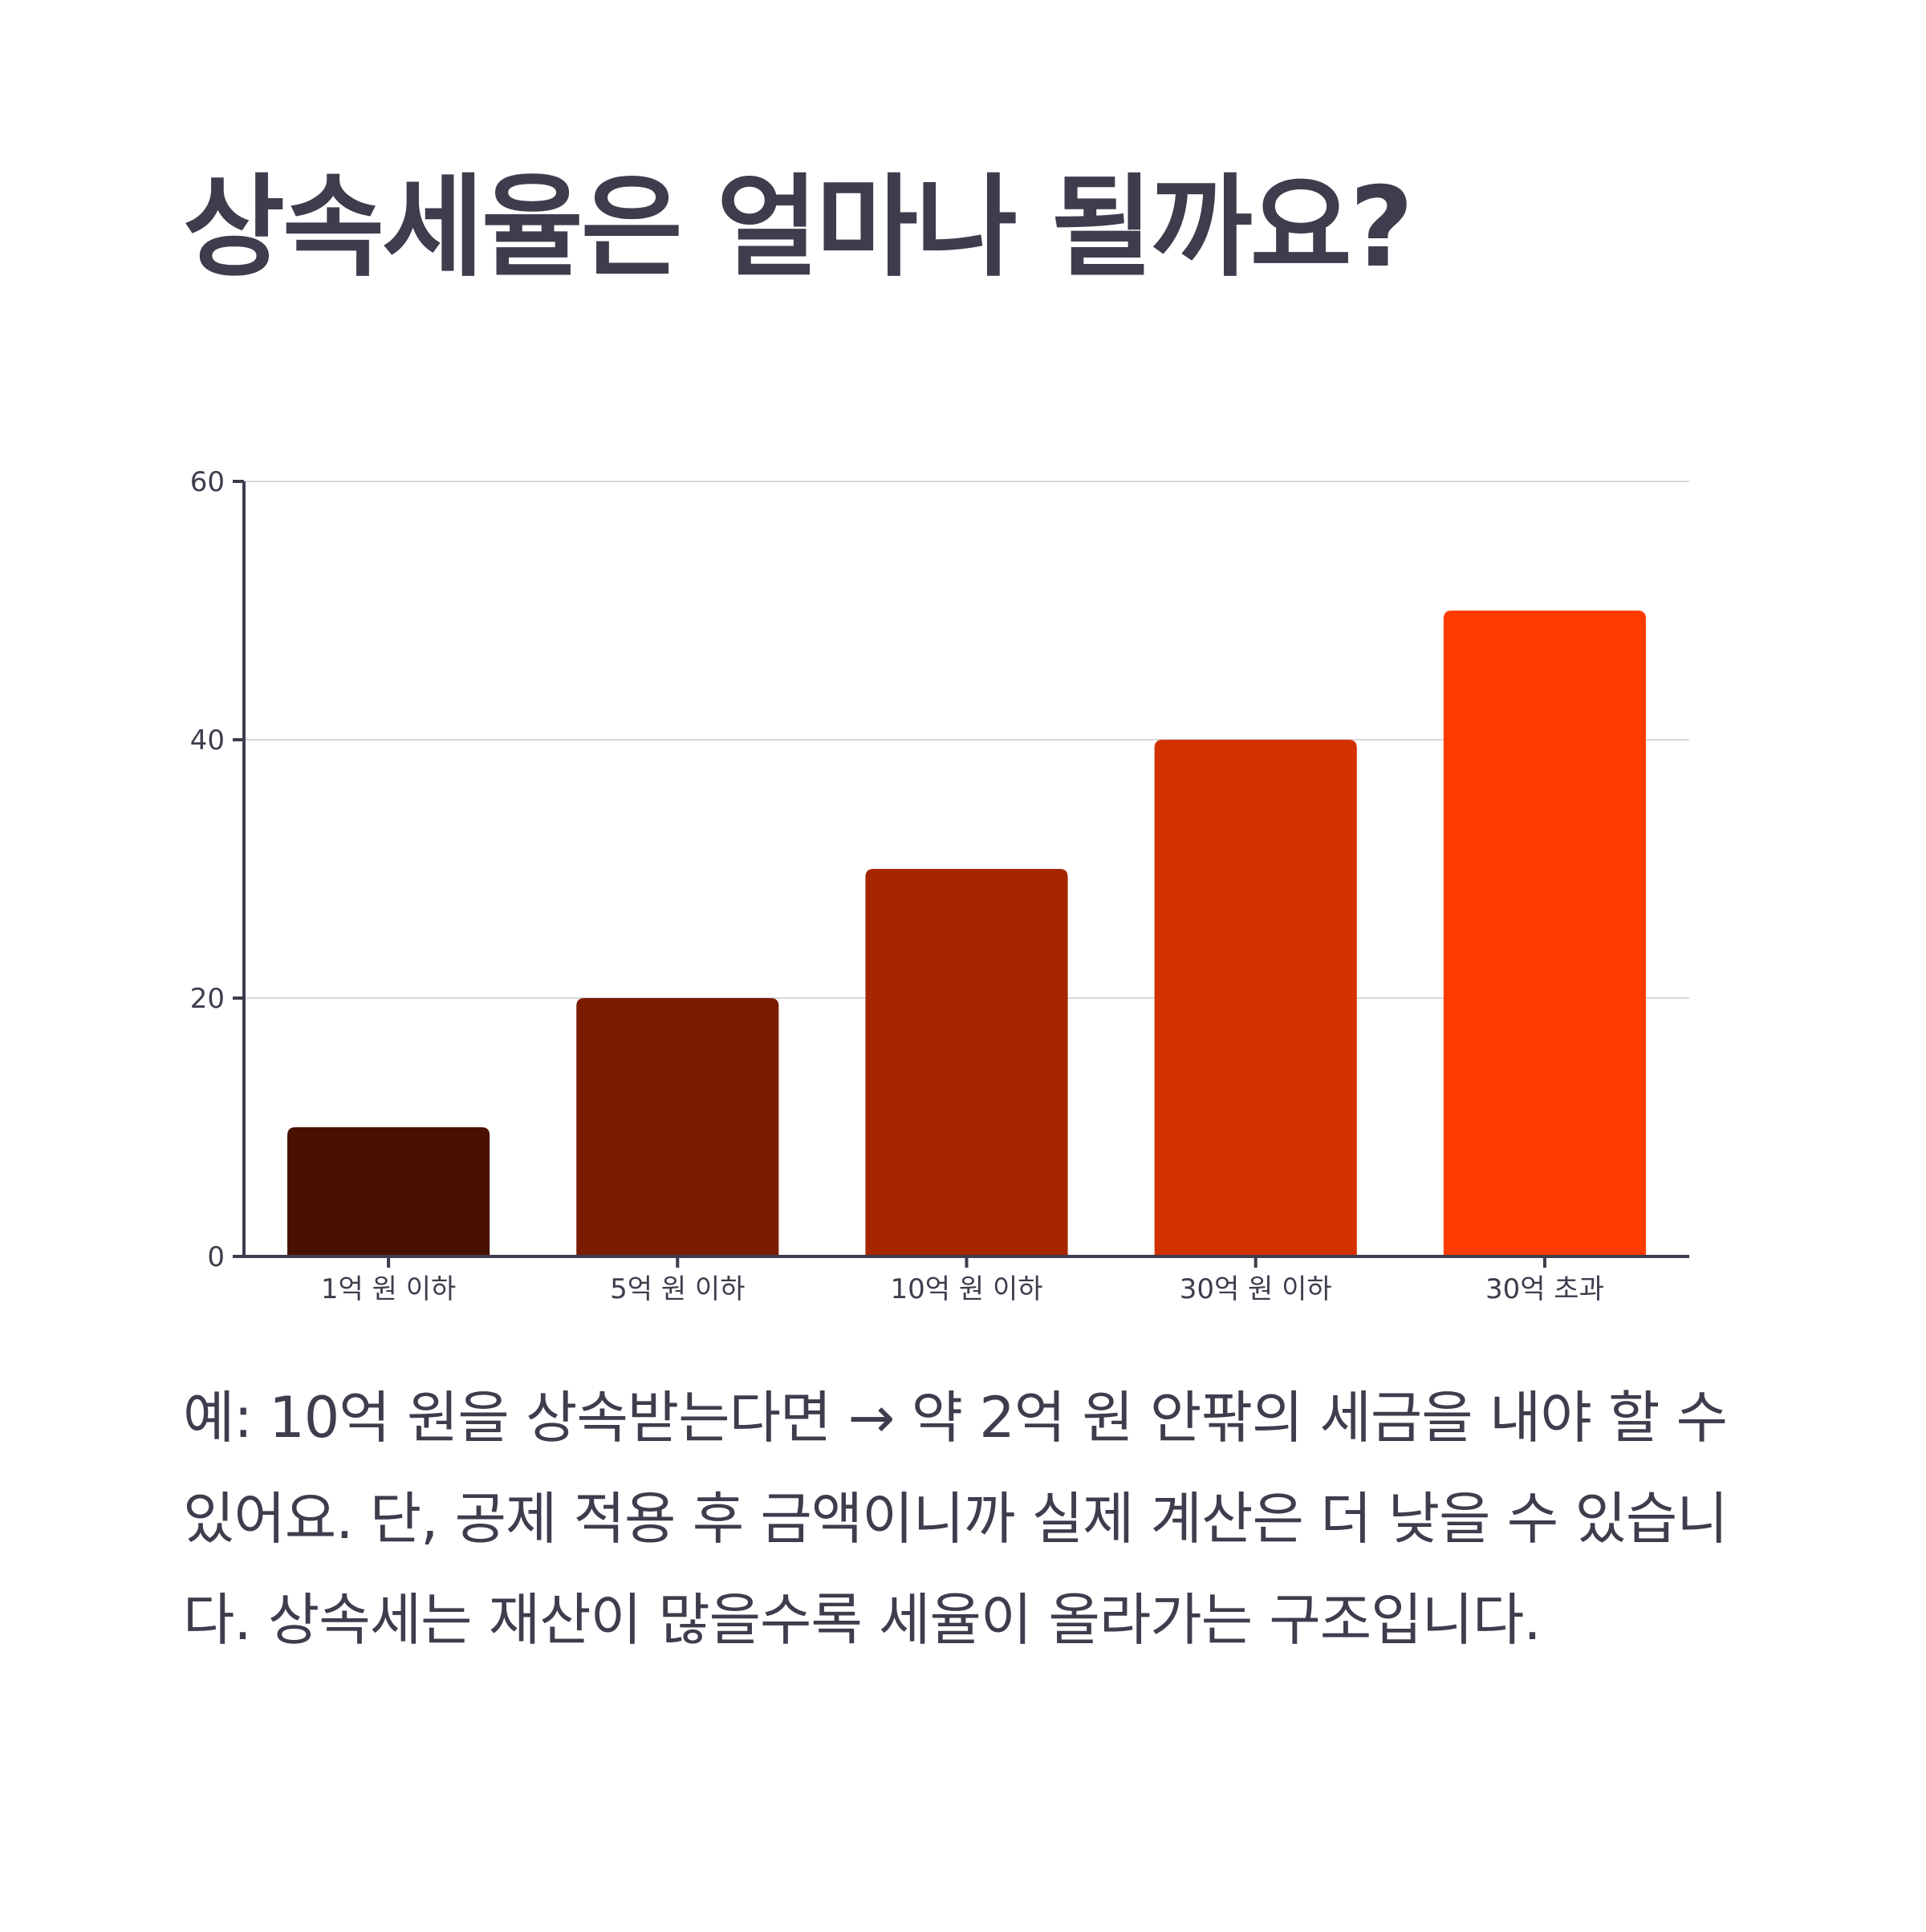 The height and width of the screenshot is (1932, 1926). I want to click on x-tick-label: 5억 원 이하, so click(677, 1289).